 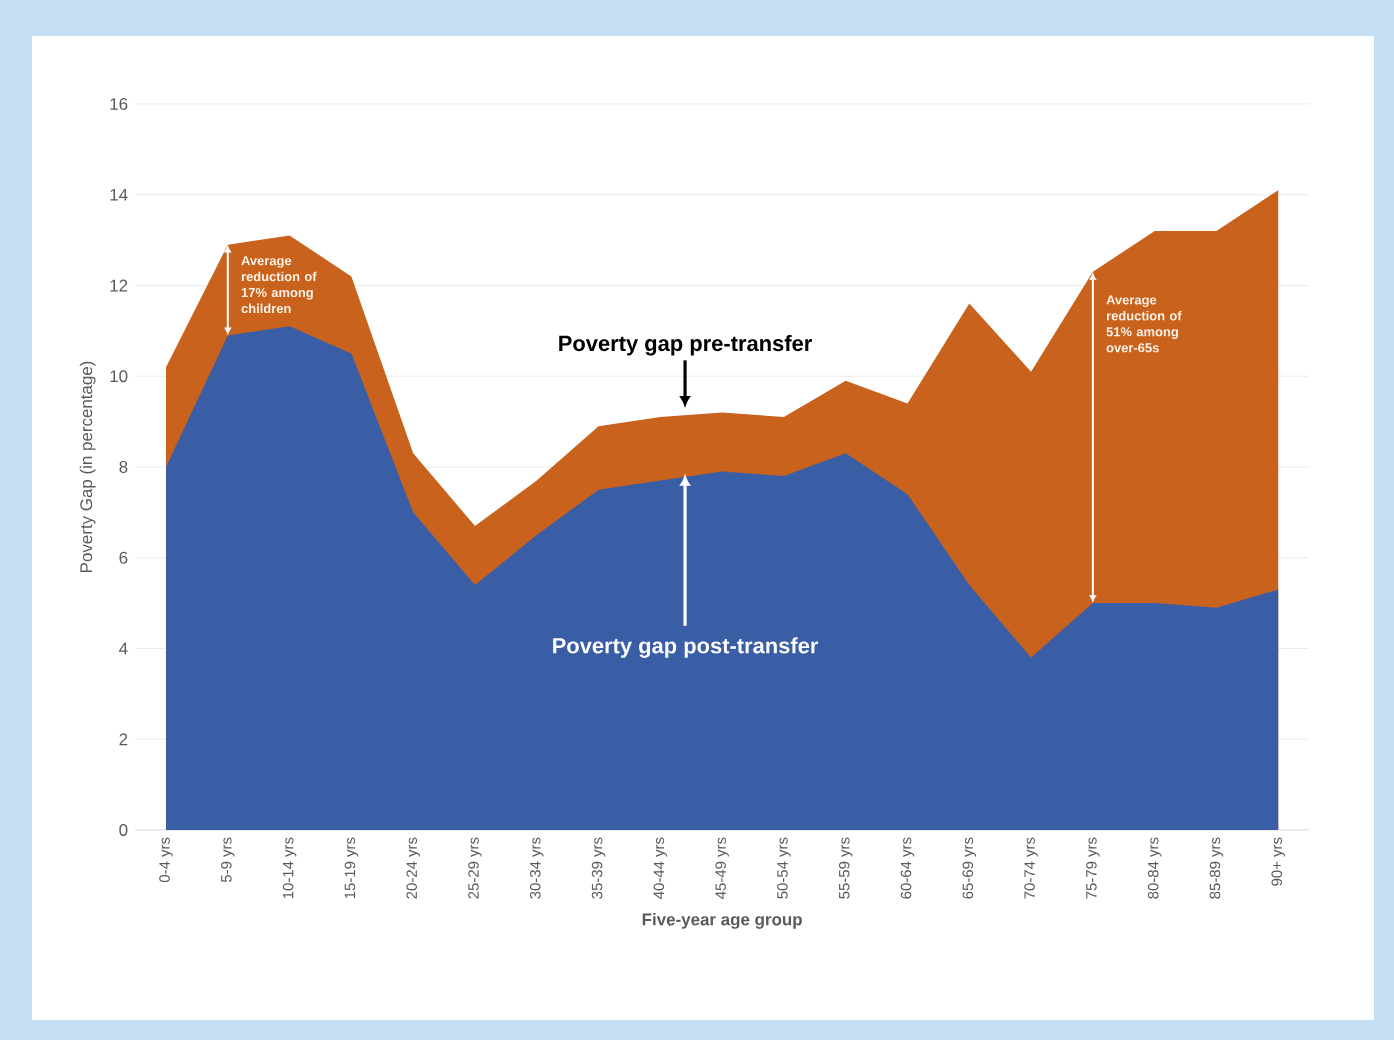 What do you see at coordinates (119, 103) in the screenshot?
I see `y-tick-label: 16` at bounding box center [119, 103].